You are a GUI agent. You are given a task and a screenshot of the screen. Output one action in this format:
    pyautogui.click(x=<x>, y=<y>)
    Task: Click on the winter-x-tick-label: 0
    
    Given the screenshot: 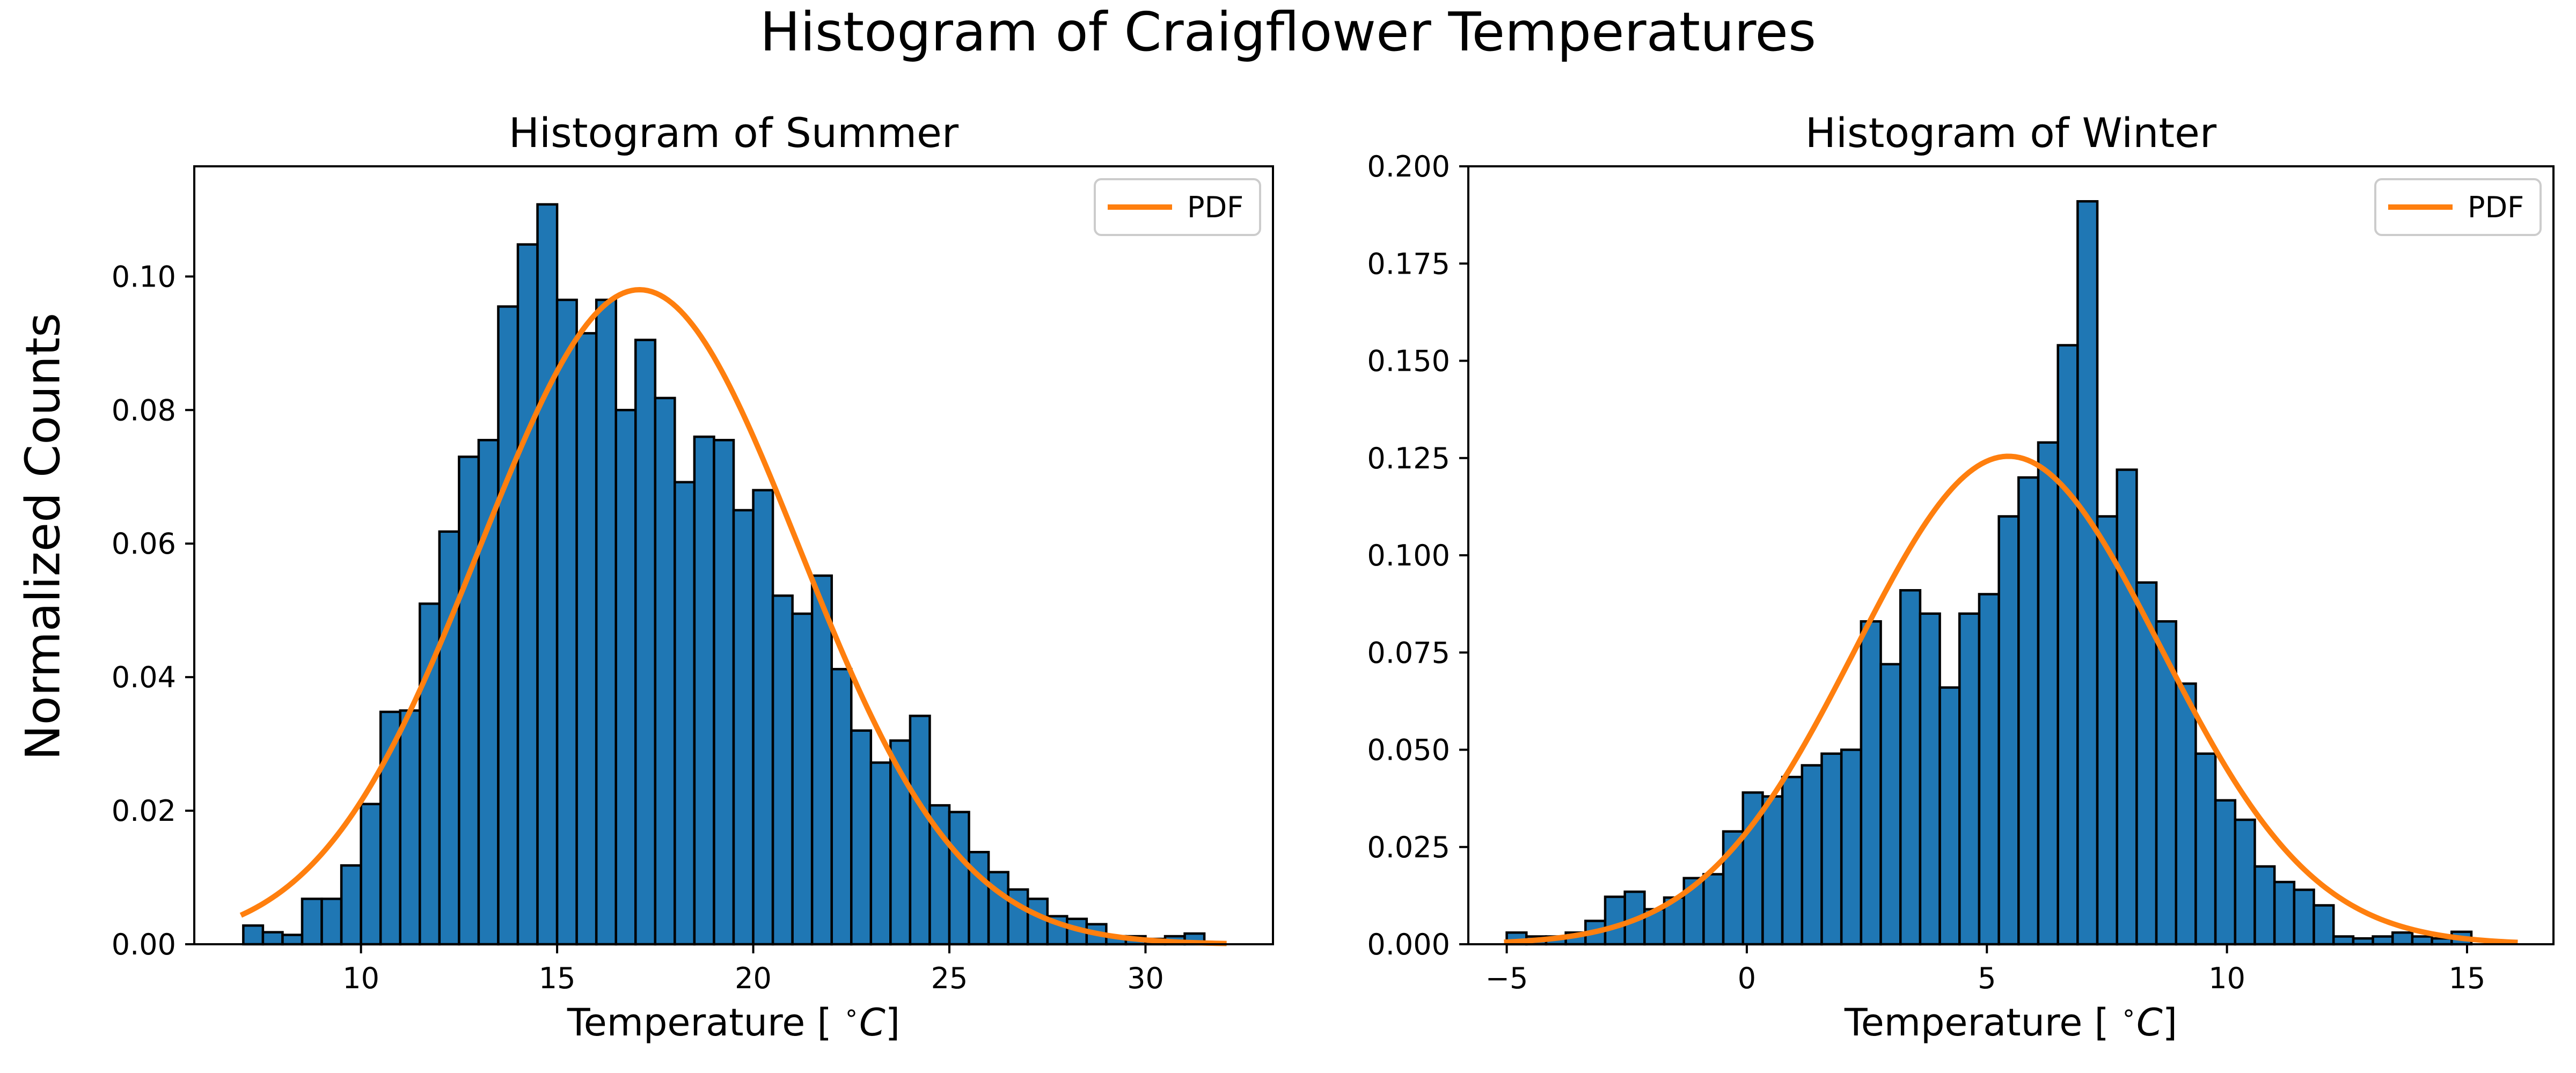 What is the action you would take?
    pyautogui.click(x=1747, y=978)
    